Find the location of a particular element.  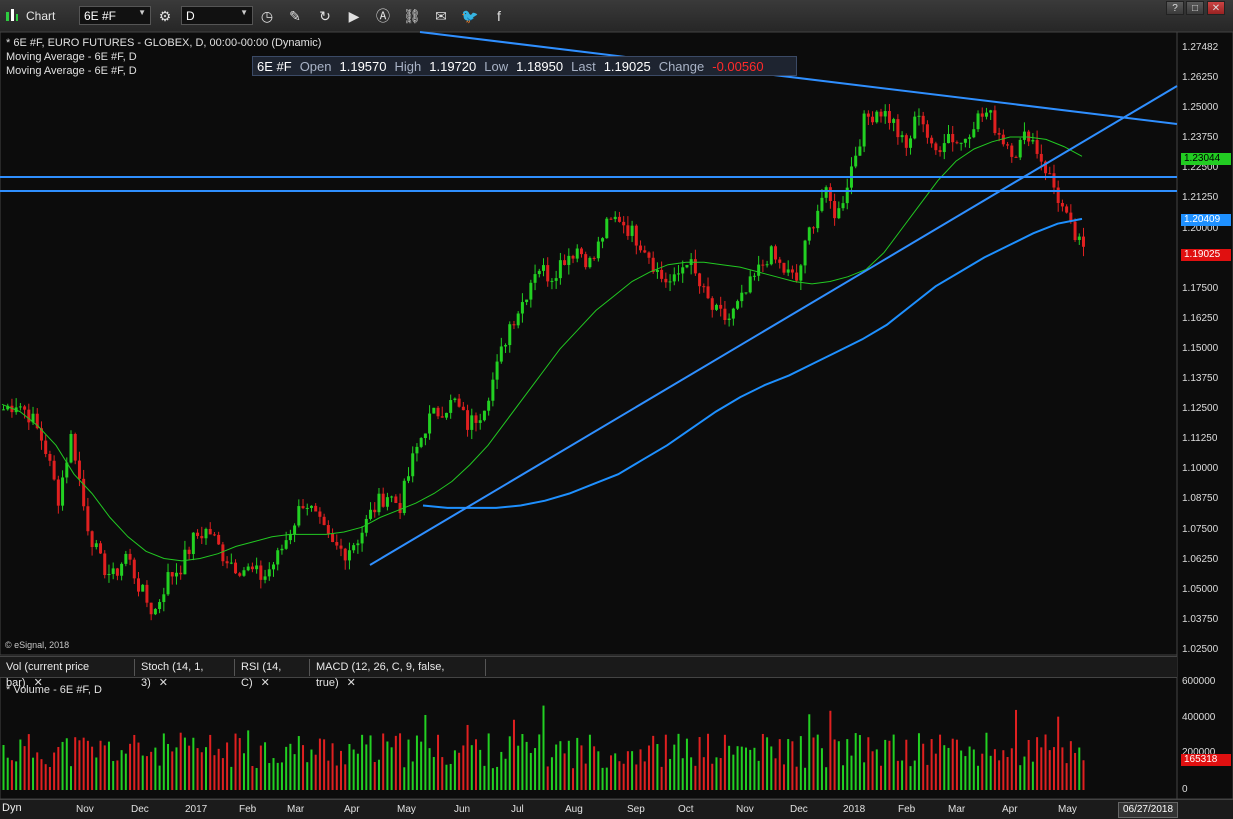

clock-icon: ◷ is located at coordinates (267, 15).